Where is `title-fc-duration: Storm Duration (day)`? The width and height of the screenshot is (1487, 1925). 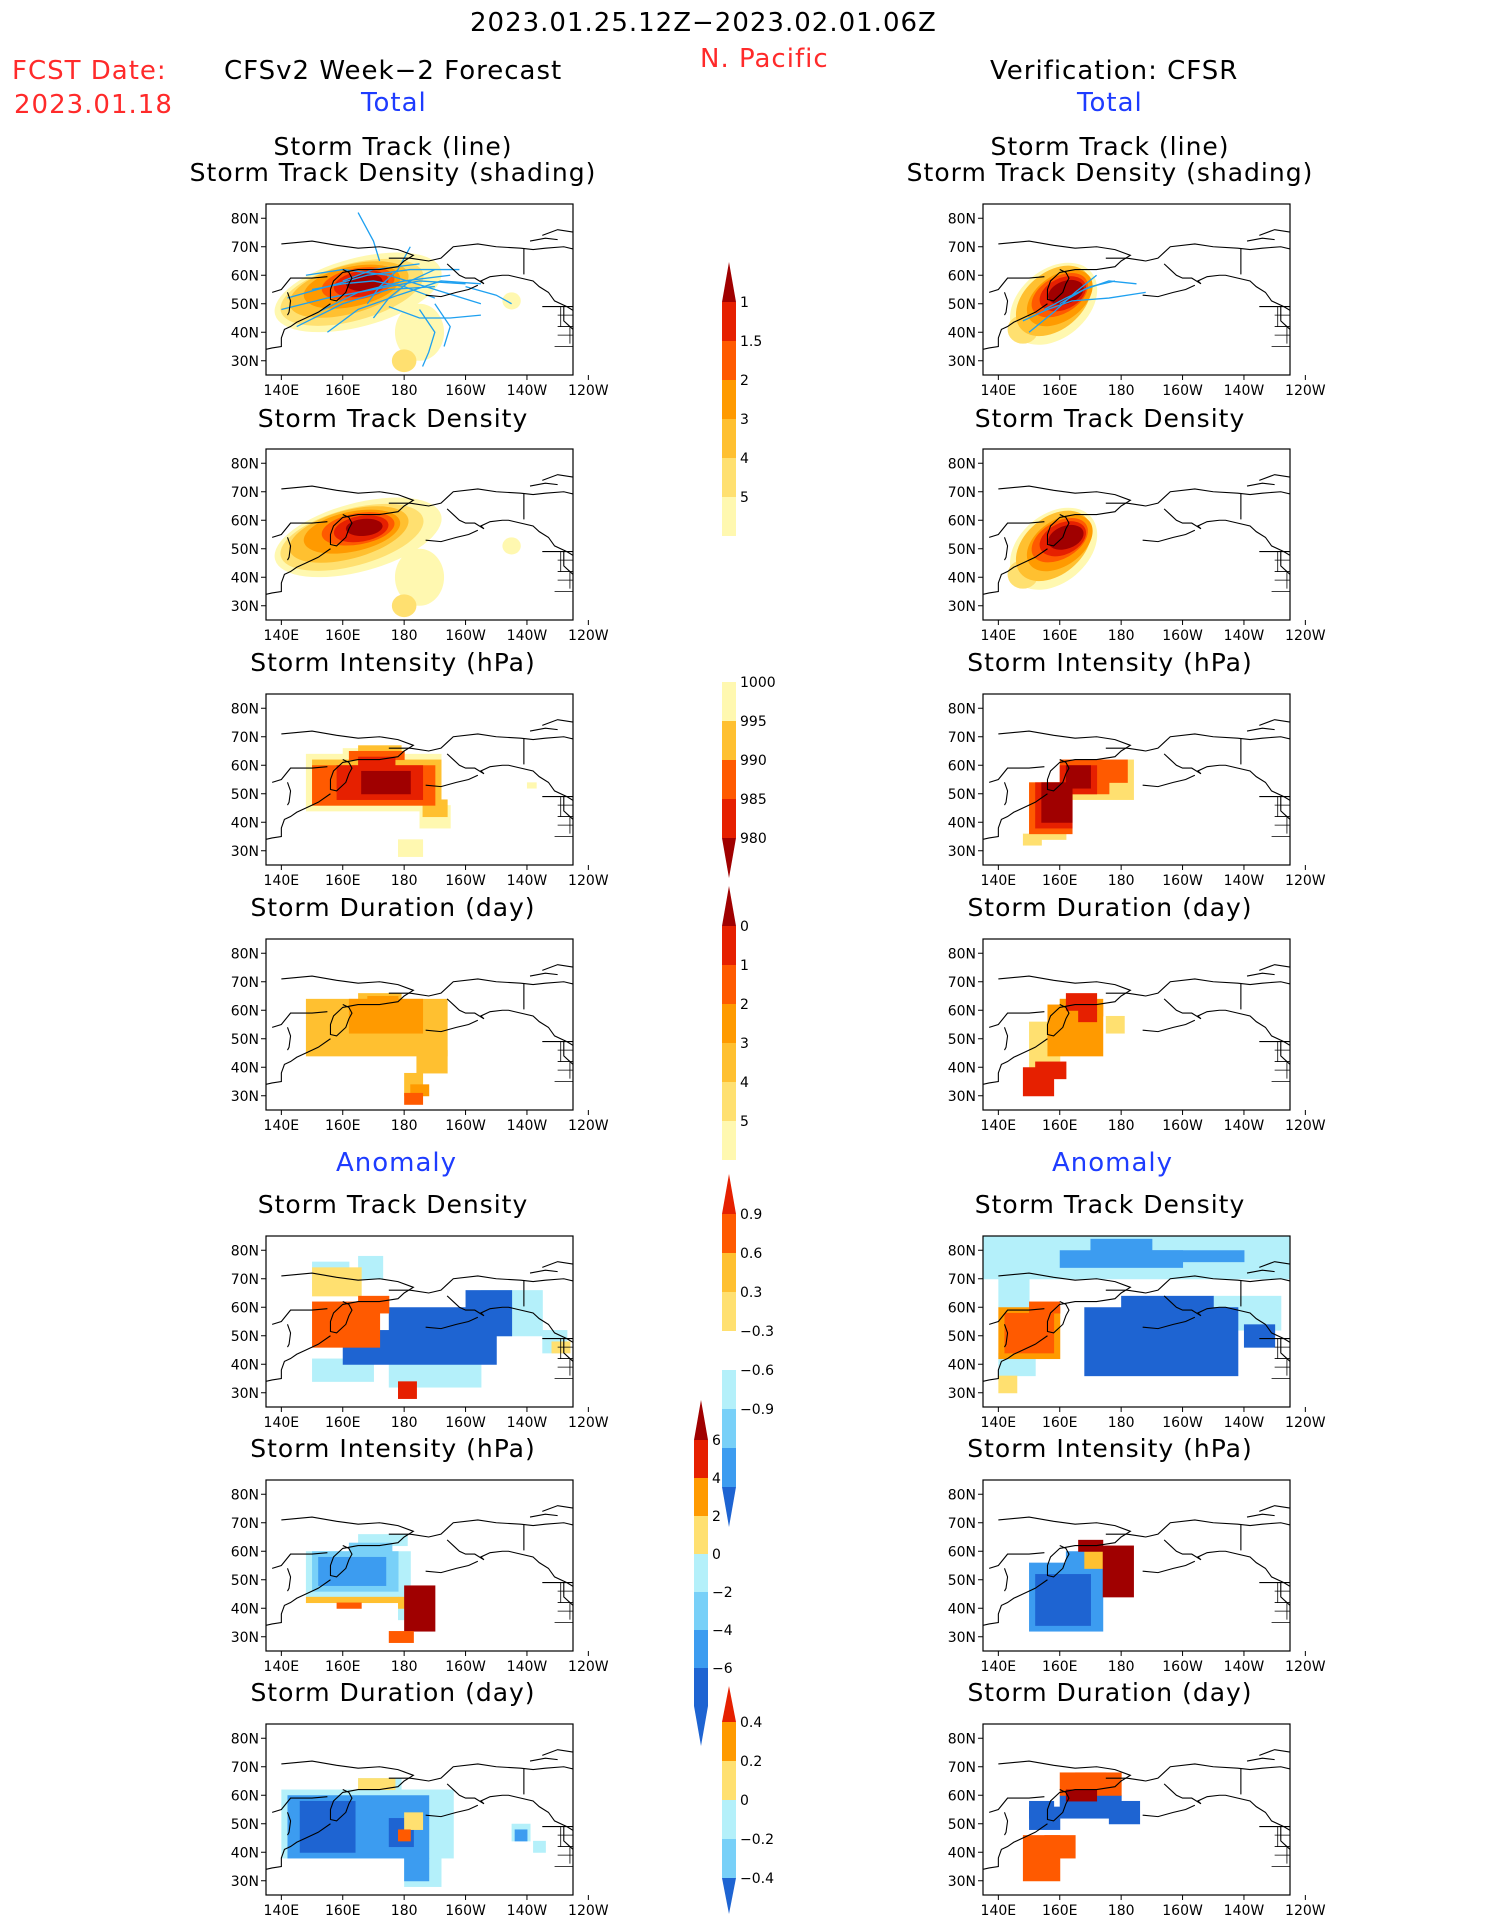 title-fc-duration: Storm Duration (day) is located at coordinates (393, 907).